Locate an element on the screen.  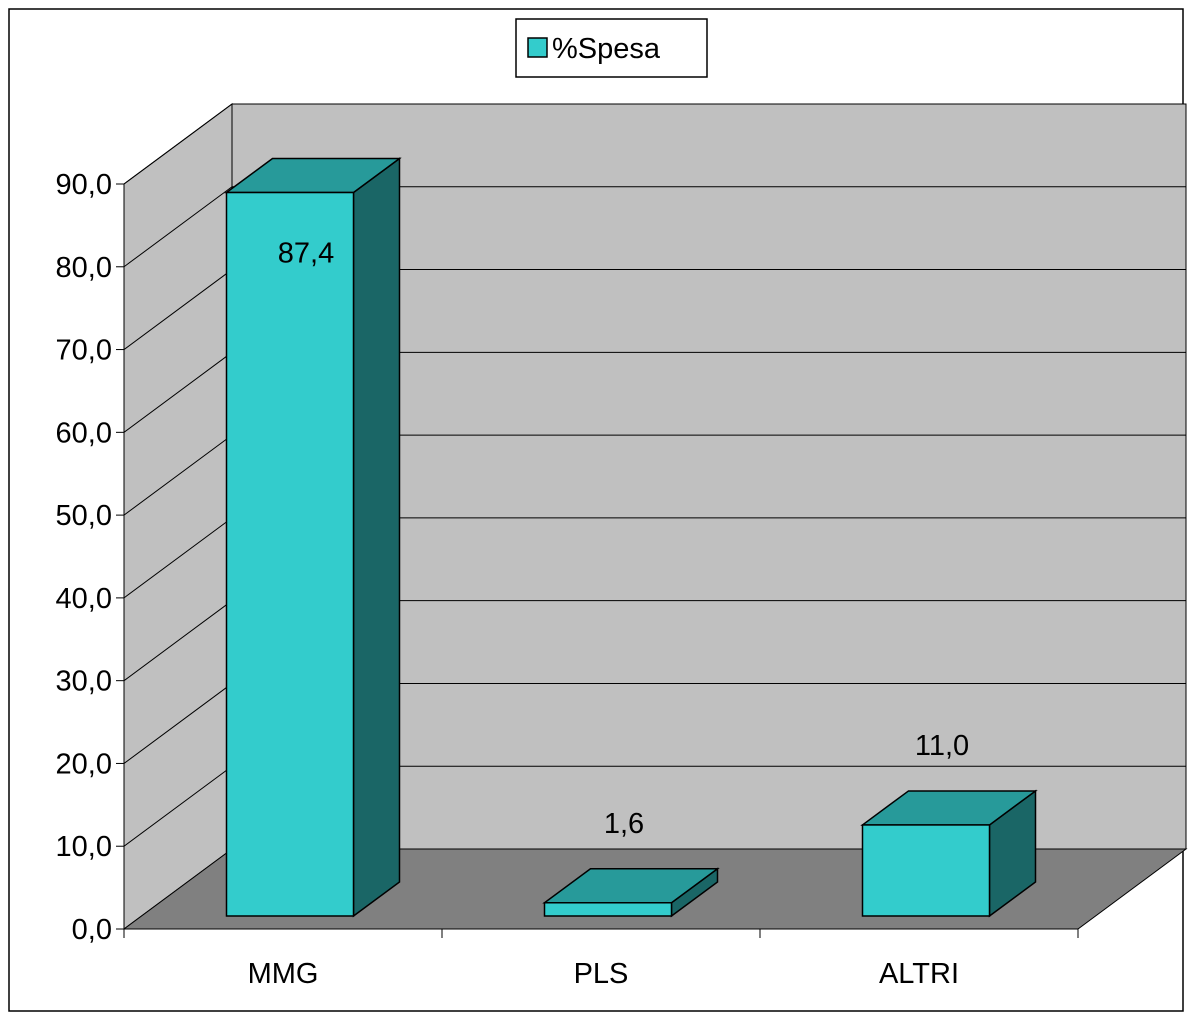
y-tick-label: 90,0 is located at coordinates (84, 185).